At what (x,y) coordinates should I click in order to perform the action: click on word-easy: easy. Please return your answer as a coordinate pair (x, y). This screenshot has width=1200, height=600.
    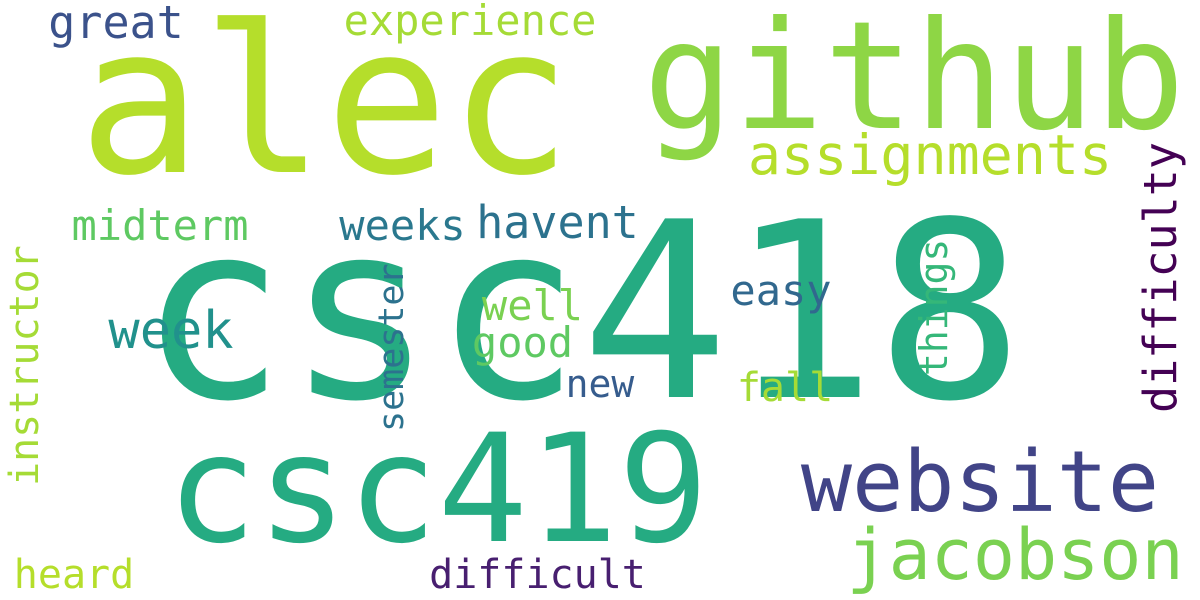
    Looking at the image, I should click on (781, 290).